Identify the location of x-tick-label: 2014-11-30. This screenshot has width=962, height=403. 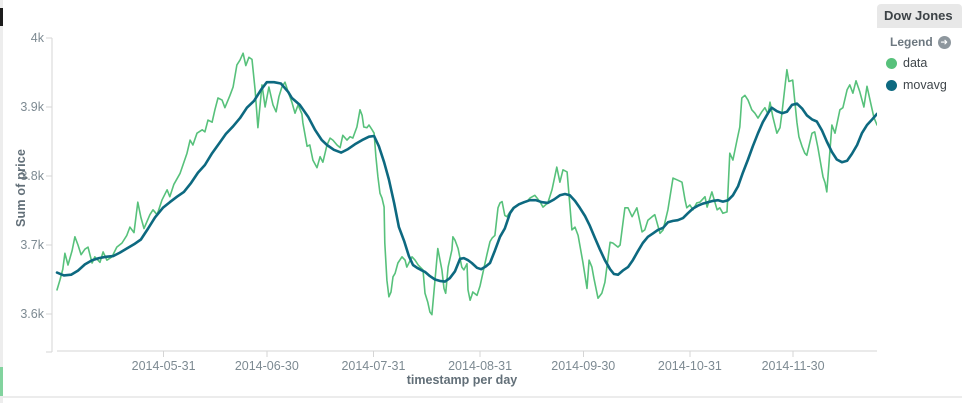
(793, 366).